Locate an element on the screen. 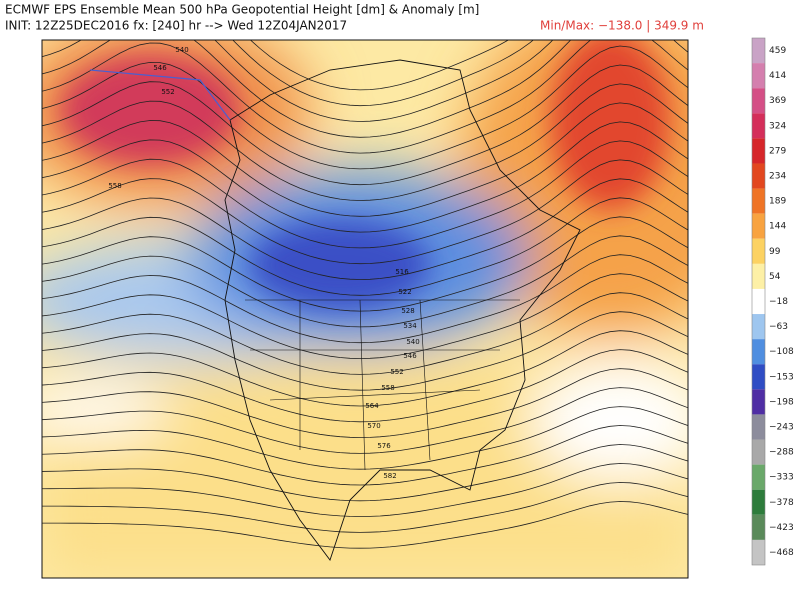  contour-label: 534 is located at coordinates (410, 326).